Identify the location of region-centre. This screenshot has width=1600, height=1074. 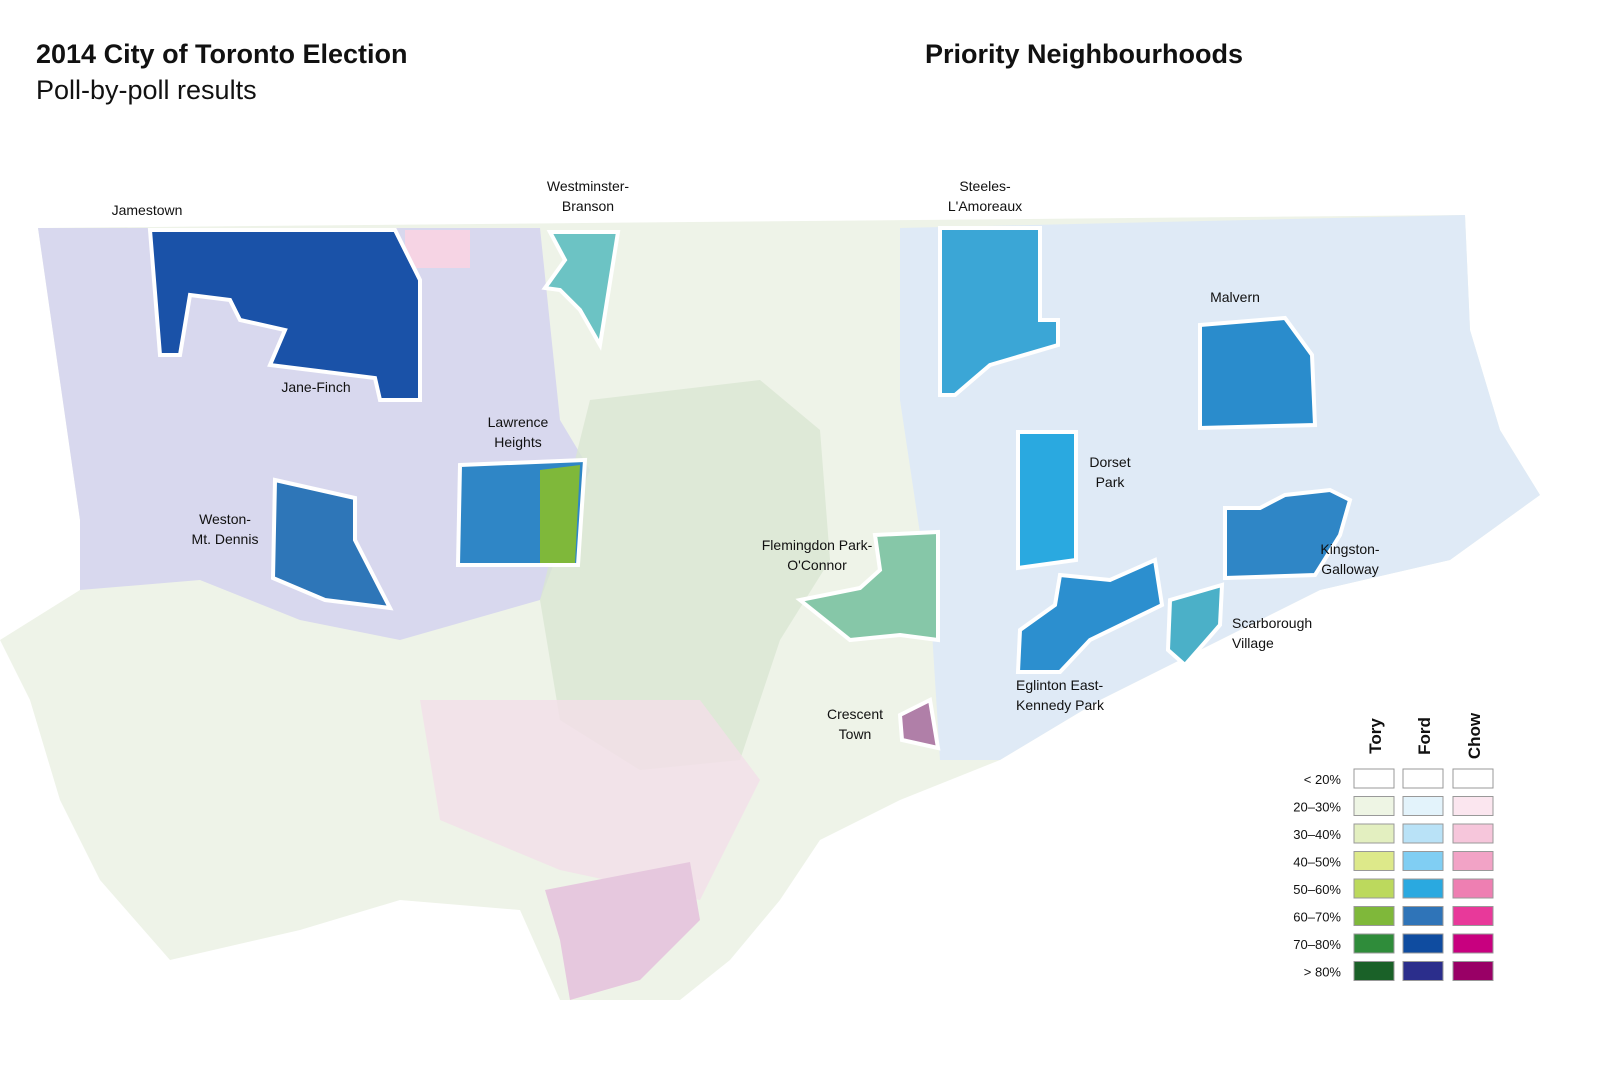
(685, 575).